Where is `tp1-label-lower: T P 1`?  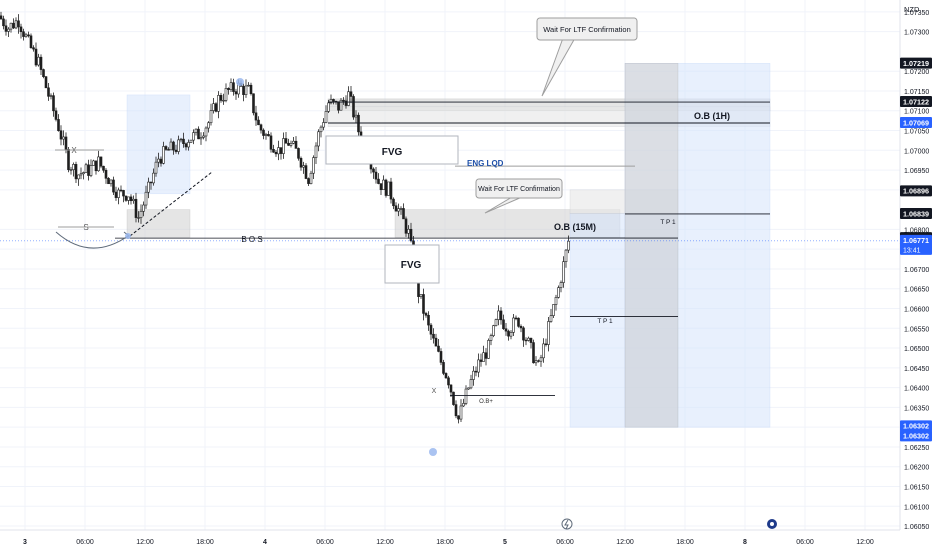
tp1-label-lower: T P 1 is located at coordinates (605, 321).